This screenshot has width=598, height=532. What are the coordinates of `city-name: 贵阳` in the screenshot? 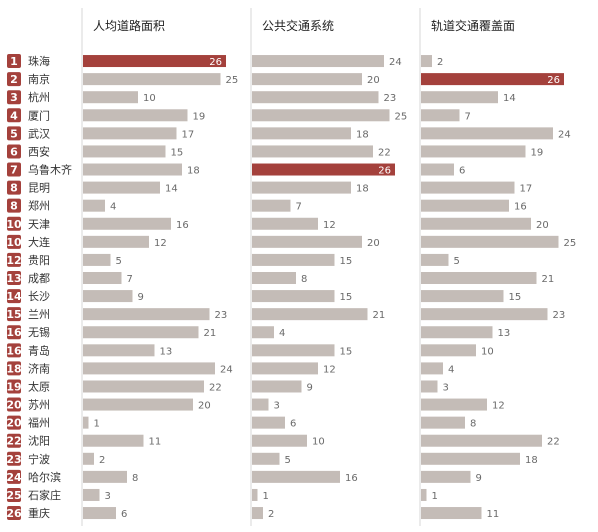 It's located at (39, 260).